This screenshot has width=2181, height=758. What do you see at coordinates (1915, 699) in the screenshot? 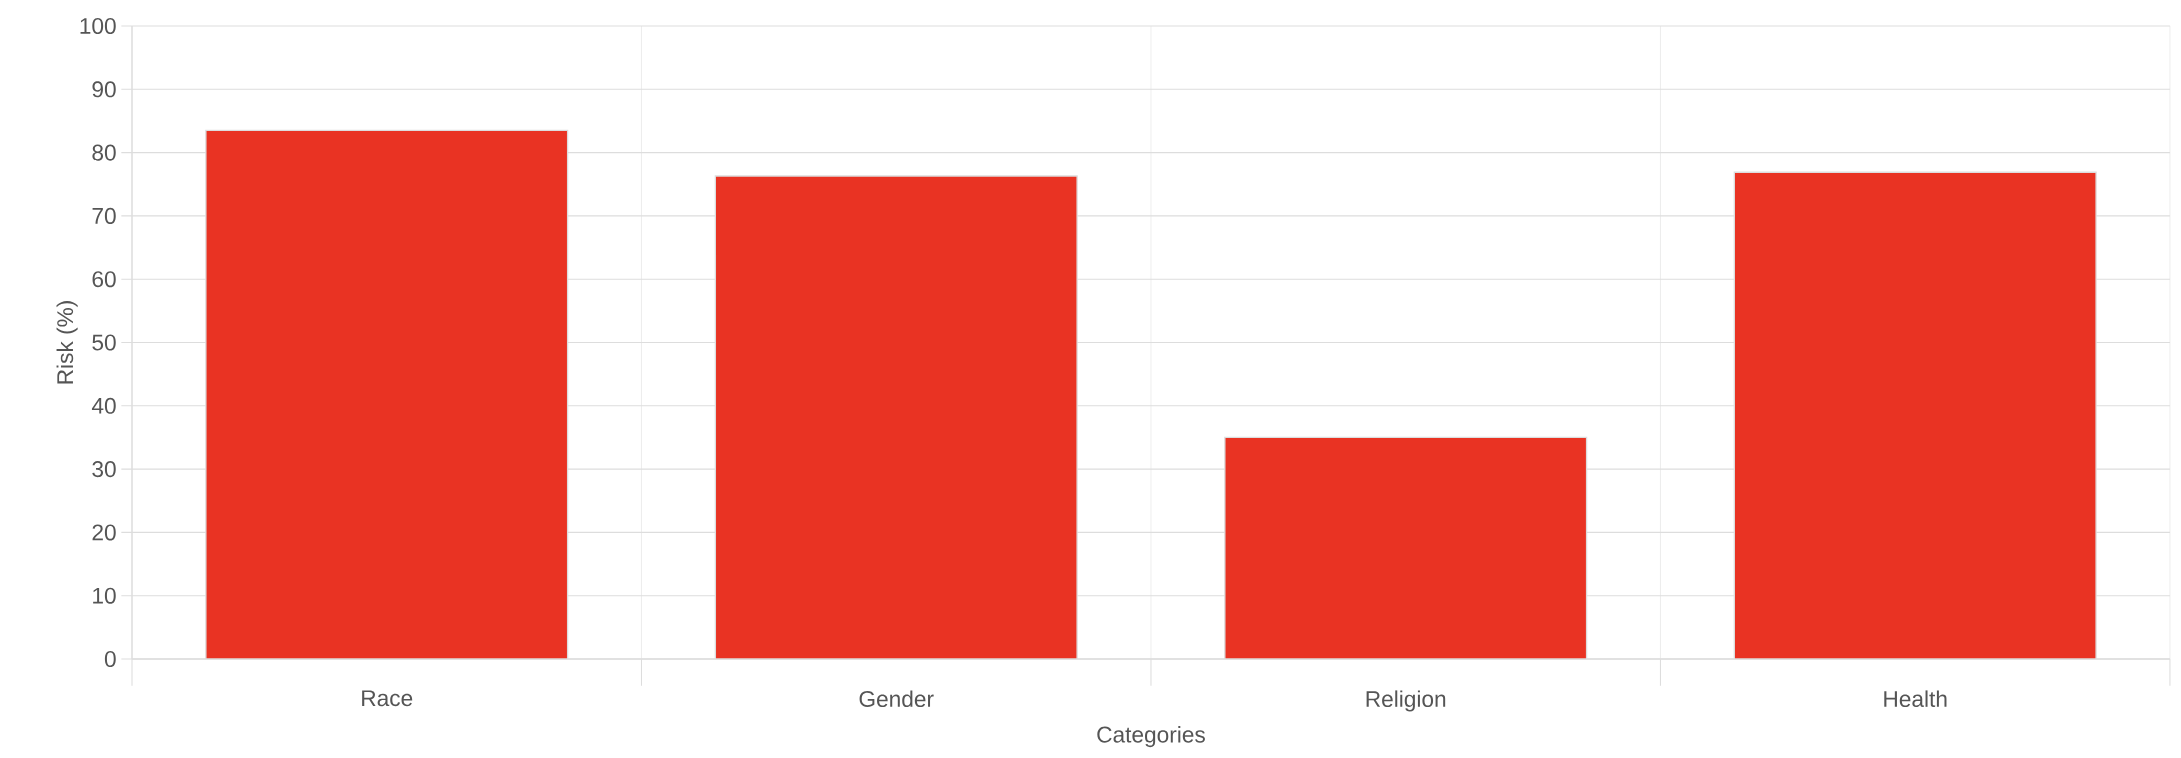
I see `x-tick-label: Health` at bounding box center [1915, 699].